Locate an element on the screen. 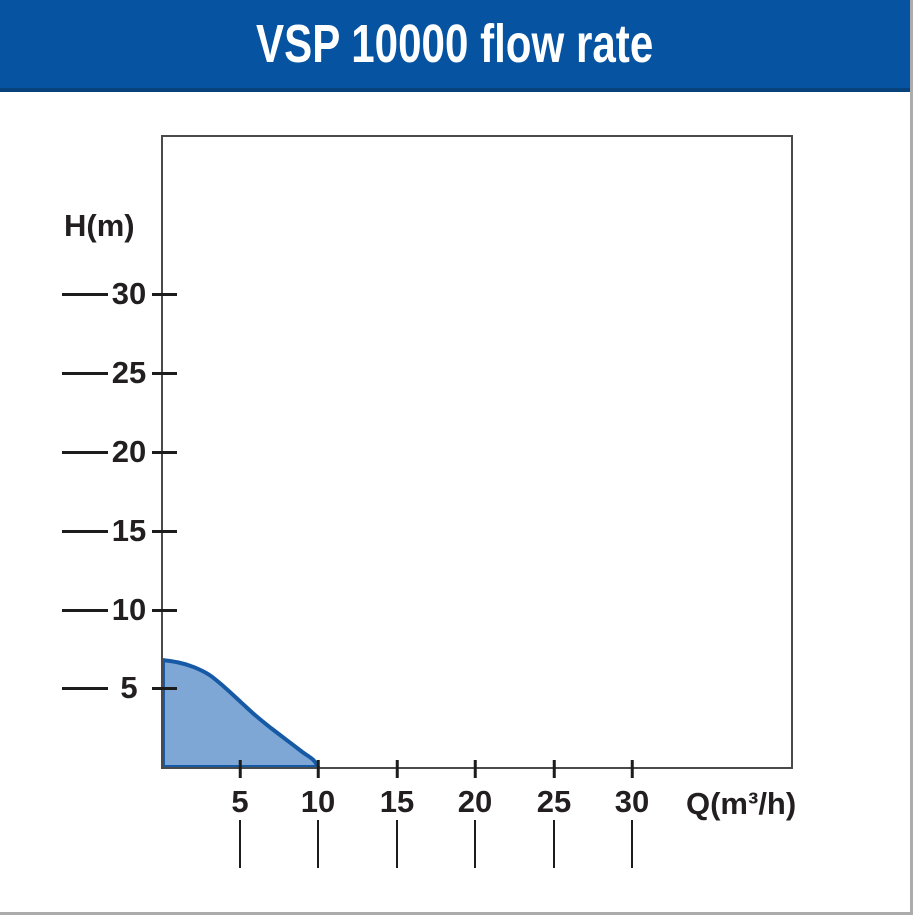 This screenshot has height=915, width=913. x-tick-label: 20 is located at coordinates (475, 801).